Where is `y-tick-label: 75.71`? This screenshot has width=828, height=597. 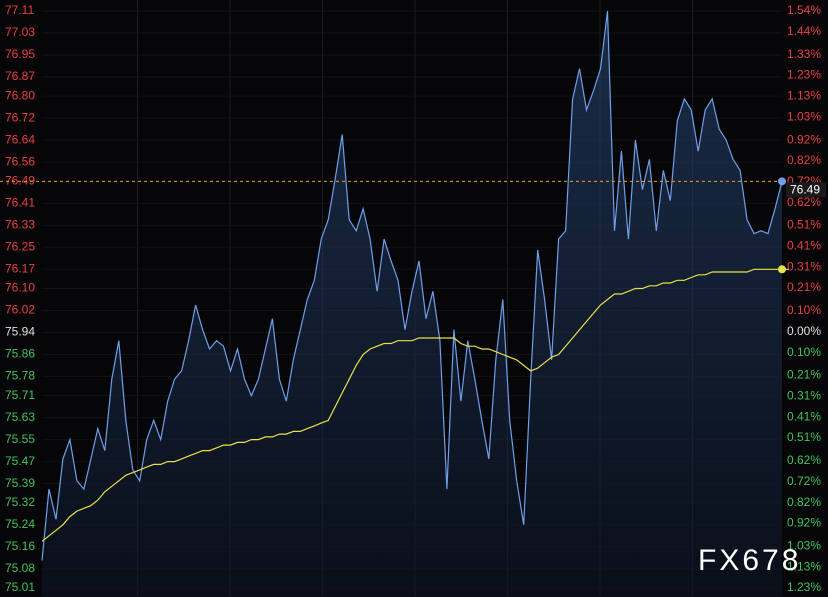 y-tick-label: 75.71 is located at coordinates (20, 395).